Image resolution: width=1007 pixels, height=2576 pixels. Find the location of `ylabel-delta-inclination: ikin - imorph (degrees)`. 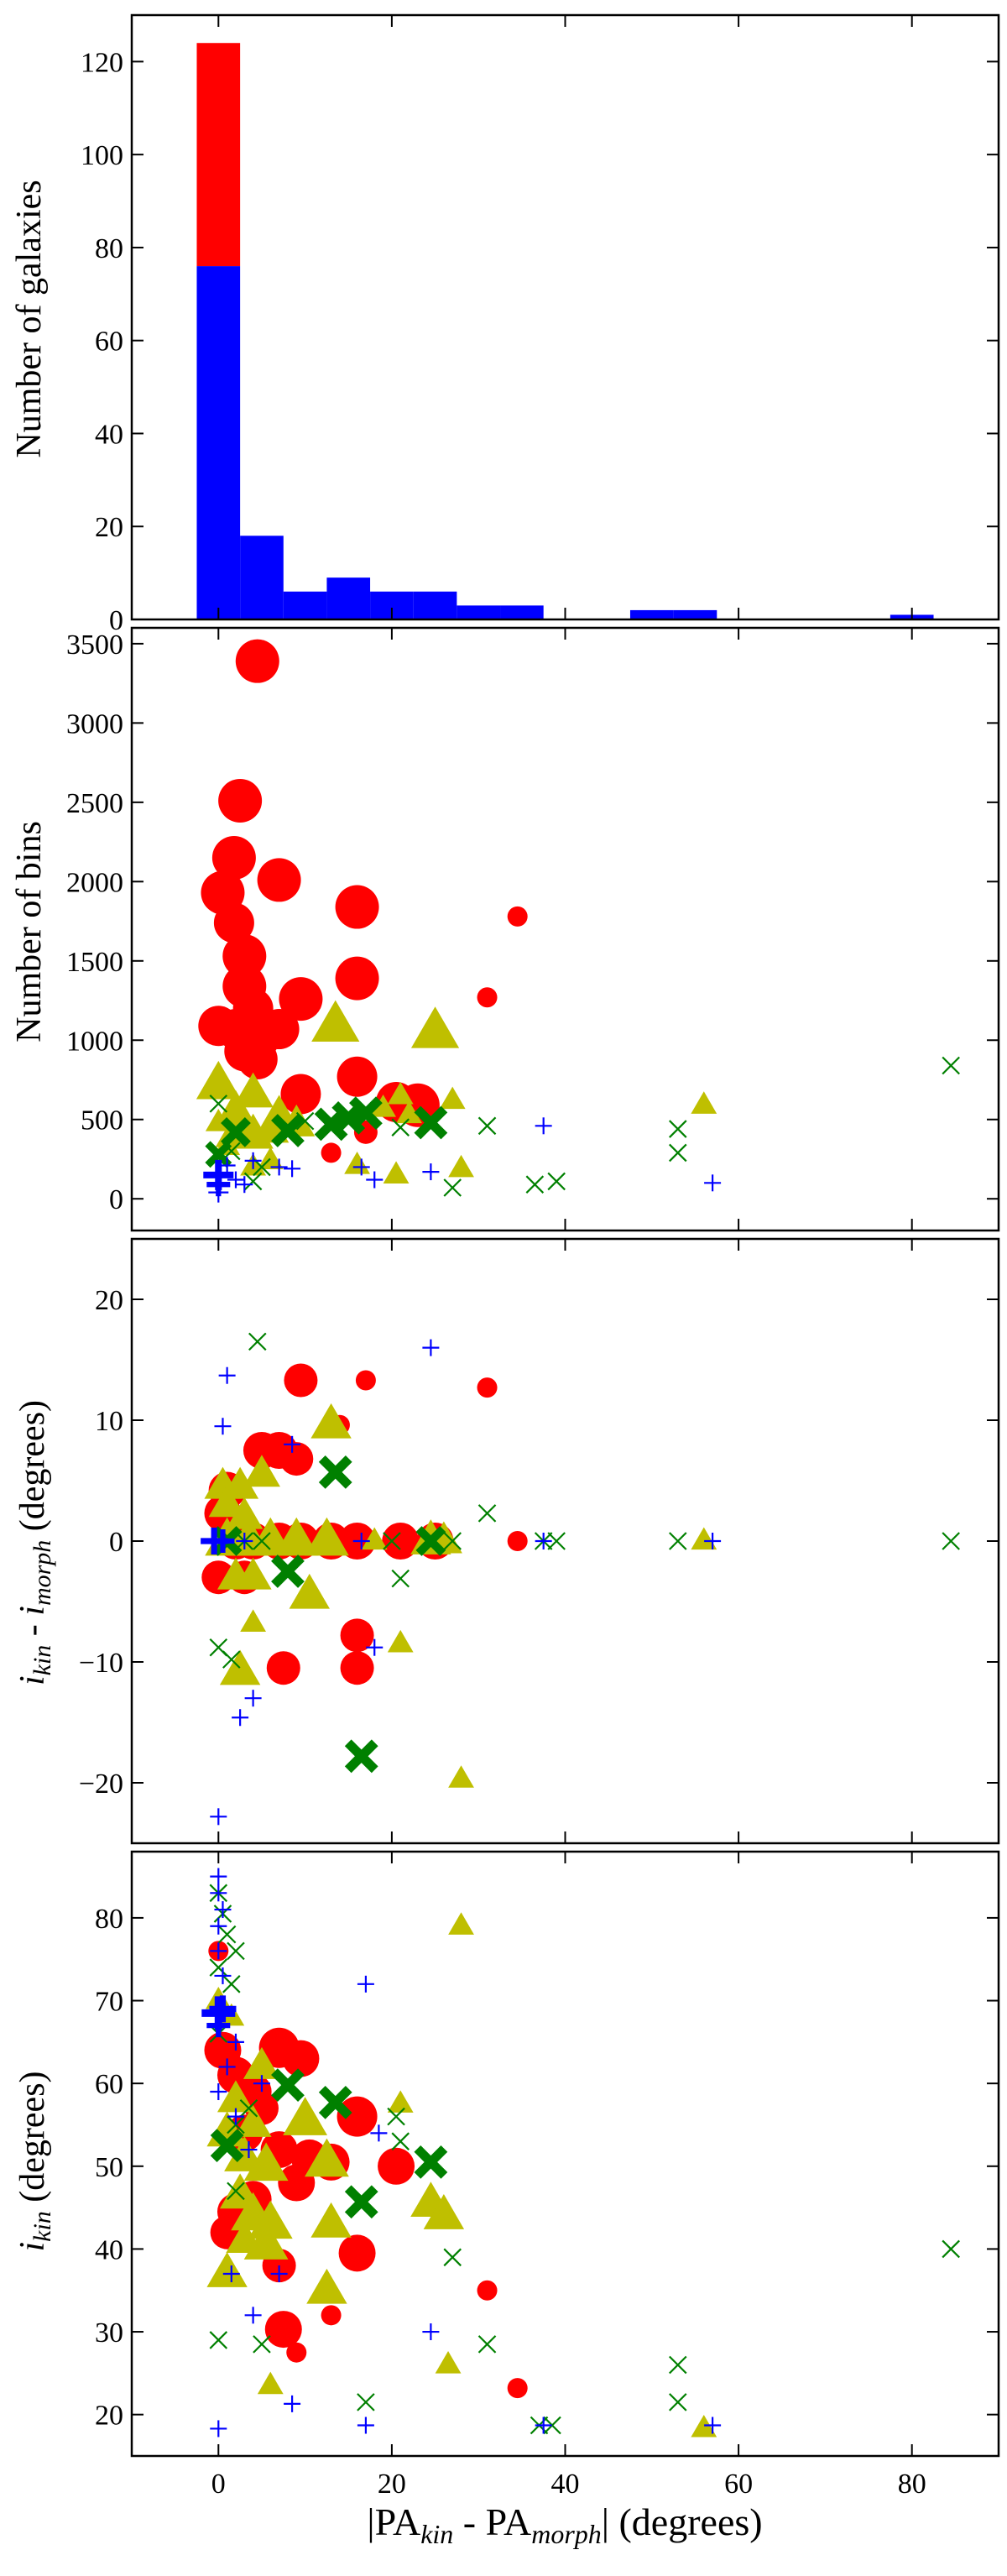

ylabel-delta-inclination: ikin - imorph (degrees) is located at coordinates (34, 1542).